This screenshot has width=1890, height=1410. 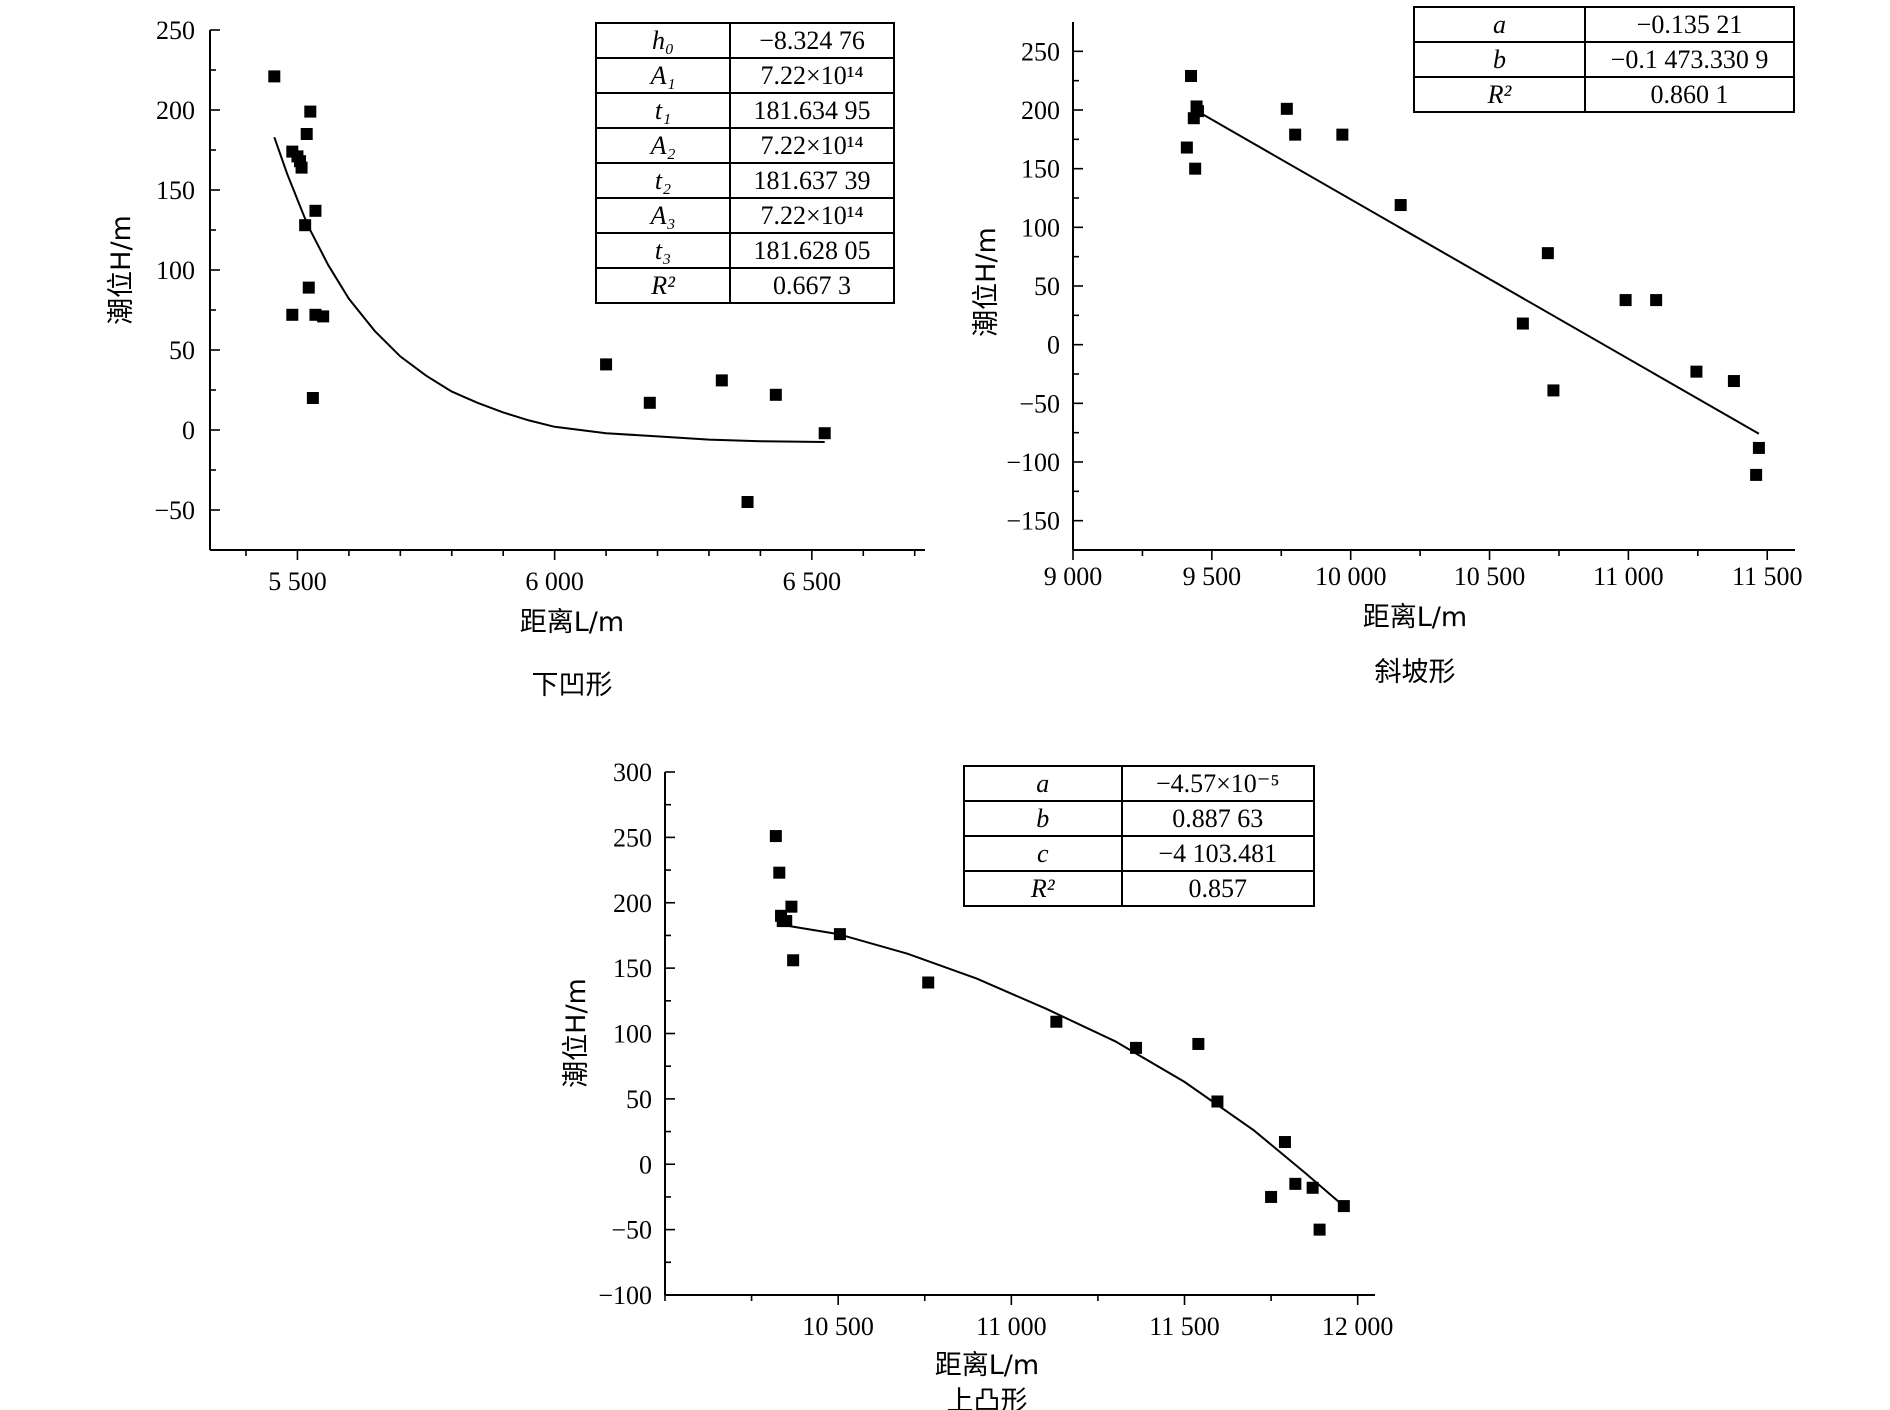 I want to click on fit-parameters-table: a −0.135 21 b −0.1 473.330 9 R² 0.860 1, so click(x=1604, y=59).